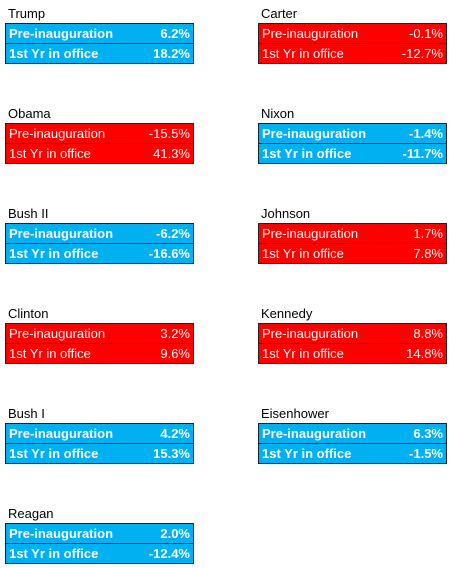 This screenshot has width=453, height=568. I want to click on row-value: 8.8%, so click(428, 333).